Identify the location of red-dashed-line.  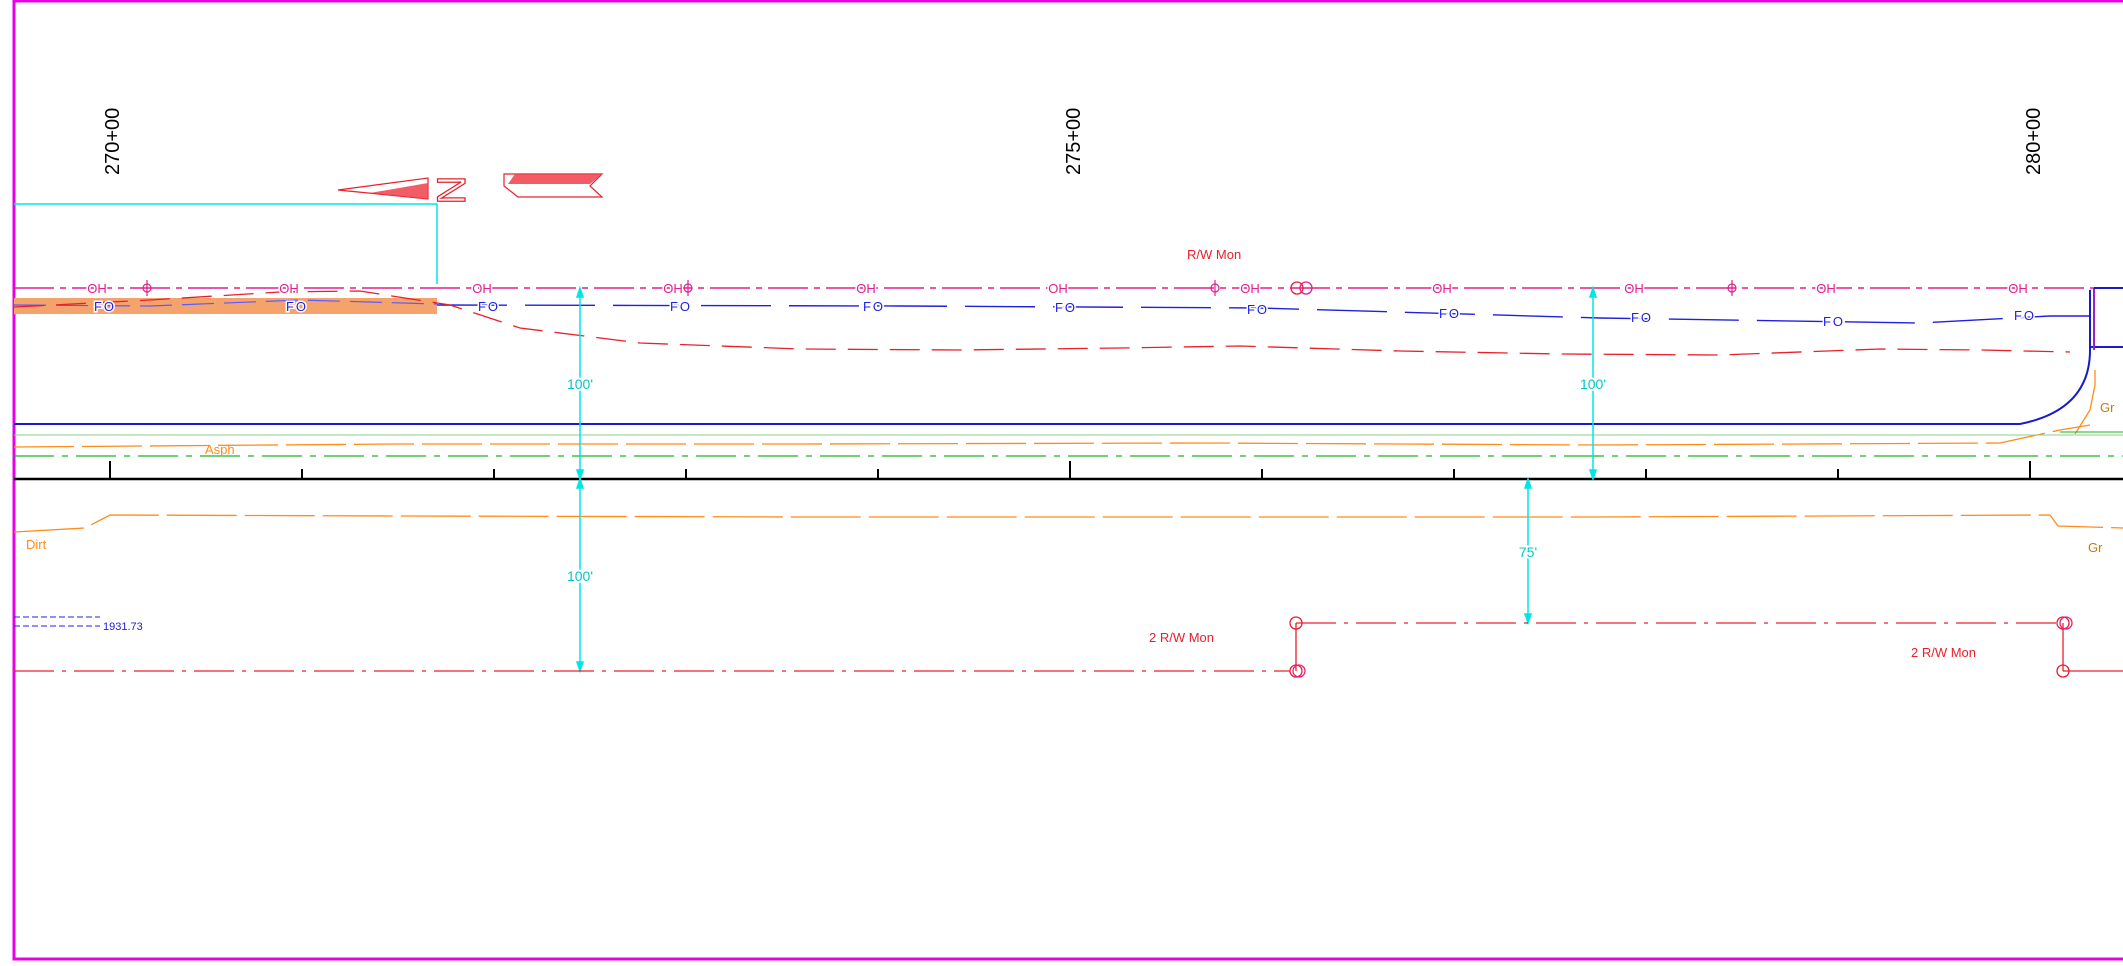
(1042, 323).